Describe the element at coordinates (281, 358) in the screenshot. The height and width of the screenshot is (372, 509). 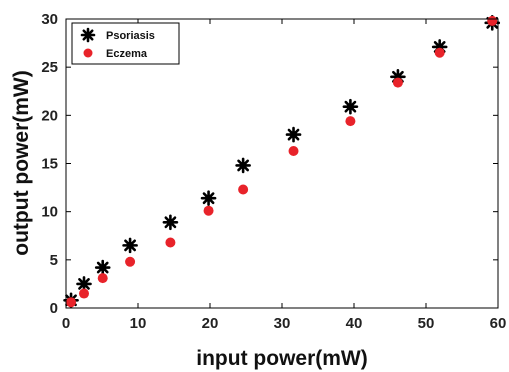
I see `x-axis-label: input power(mW)` at that location.